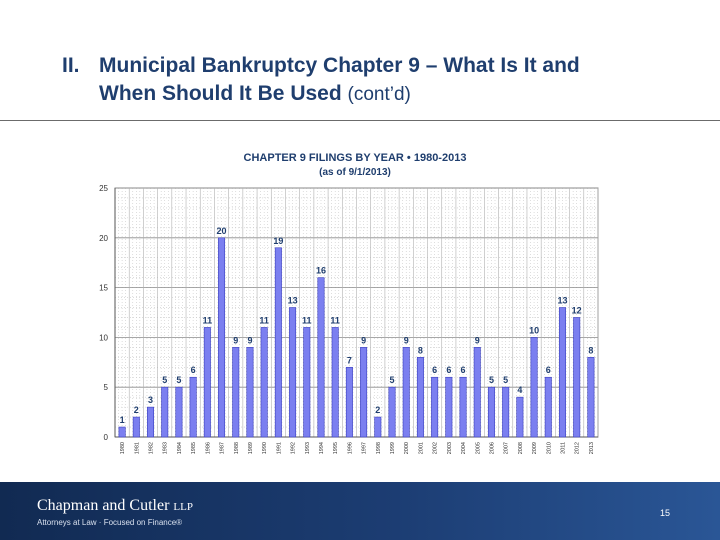  I want to click on x-tick-label: 1984, so click(180, 448).